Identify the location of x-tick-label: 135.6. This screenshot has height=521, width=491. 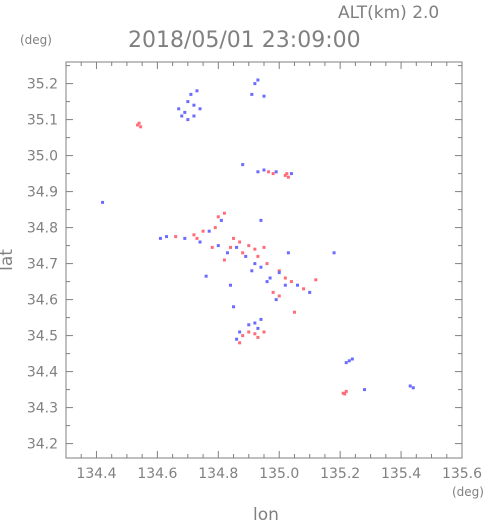
(462, 474).